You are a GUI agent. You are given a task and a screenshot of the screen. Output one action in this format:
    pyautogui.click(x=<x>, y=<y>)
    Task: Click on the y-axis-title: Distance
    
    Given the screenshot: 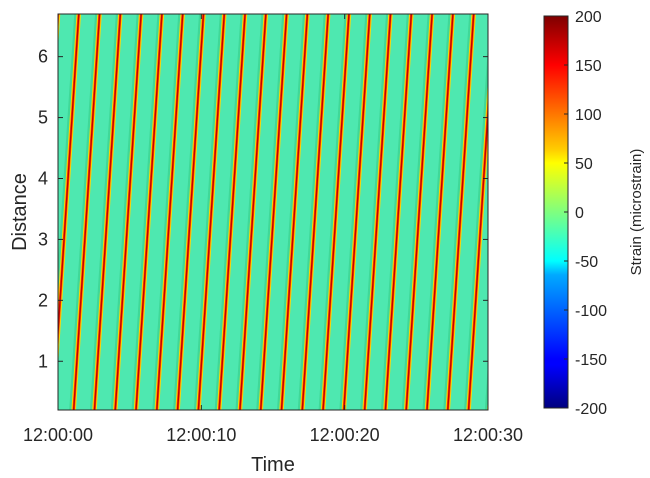 What is the action you would take?
    pyautogui.click(x=20, y=212)
    